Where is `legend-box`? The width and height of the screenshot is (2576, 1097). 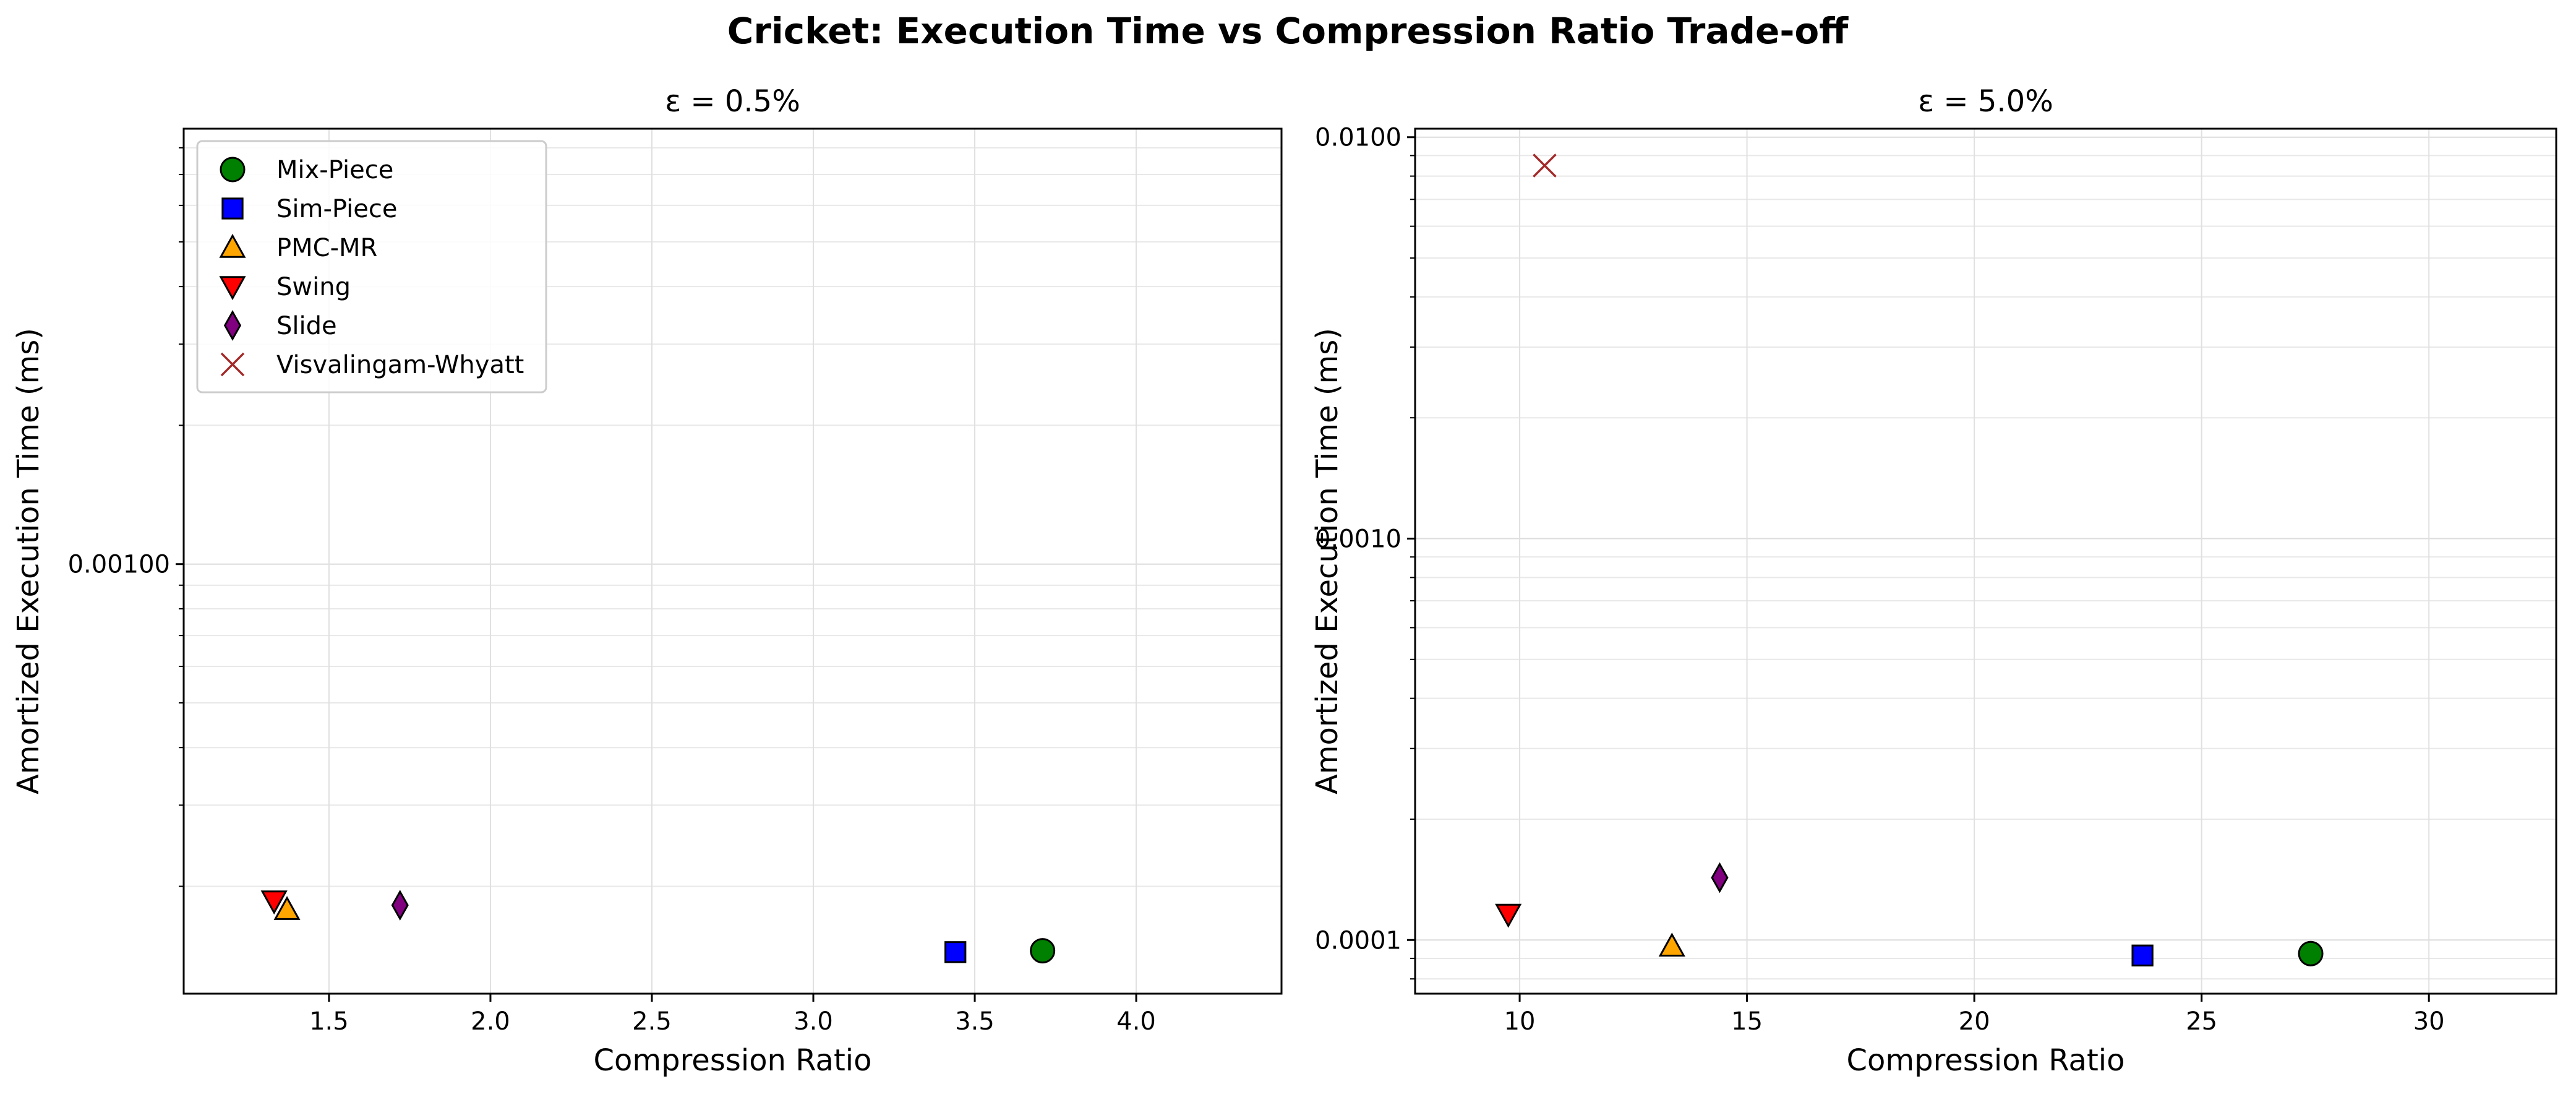 legend-box is located at coordinates (372, 267).